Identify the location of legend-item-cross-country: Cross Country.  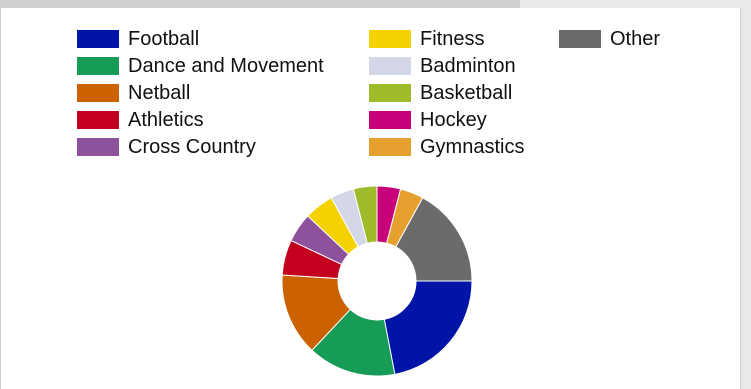
(166, 147).